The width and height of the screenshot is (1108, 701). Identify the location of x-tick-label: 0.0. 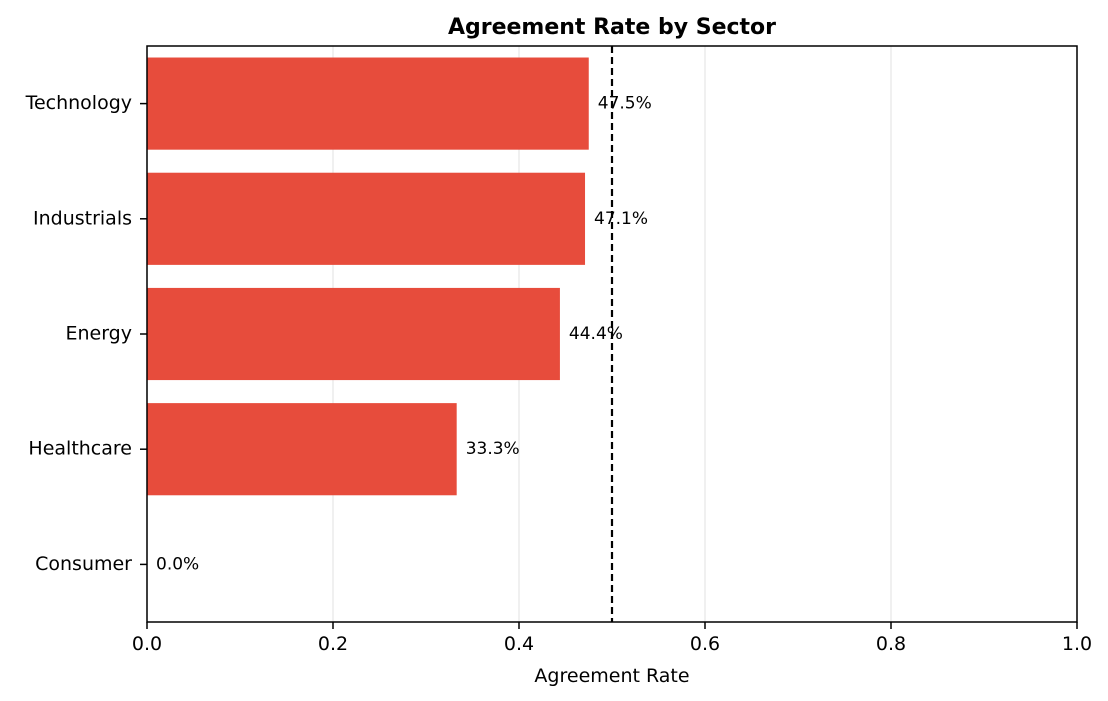
(147, 644).